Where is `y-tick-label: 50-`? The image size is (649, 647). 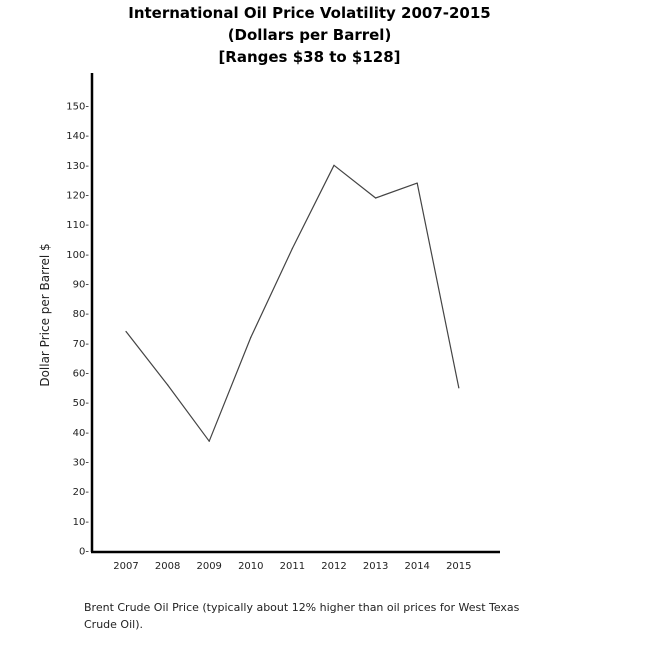
y-tick-label: 50- is located at coordinates (81, 403).